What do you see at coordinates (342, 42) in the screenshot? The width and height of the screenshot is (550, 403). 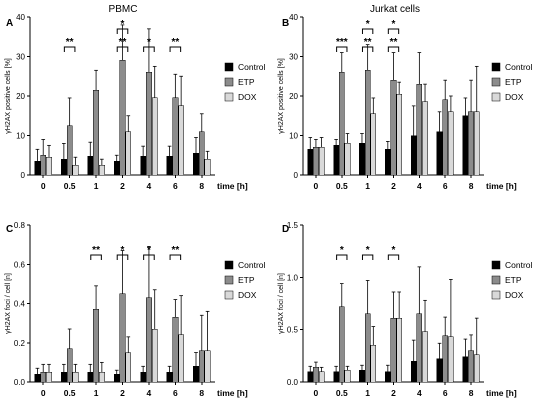 I see `significance-label: ***` at bounding box center [342, 42].